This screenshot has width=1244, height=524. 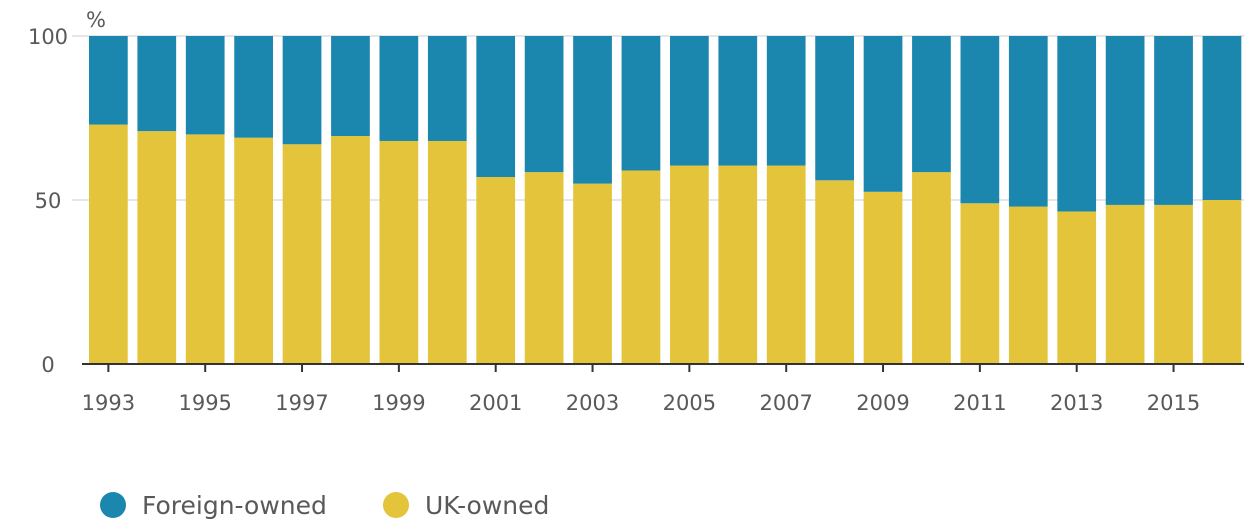 I want to click on bar-uk-owned-1999, so click(x=399, y=252).